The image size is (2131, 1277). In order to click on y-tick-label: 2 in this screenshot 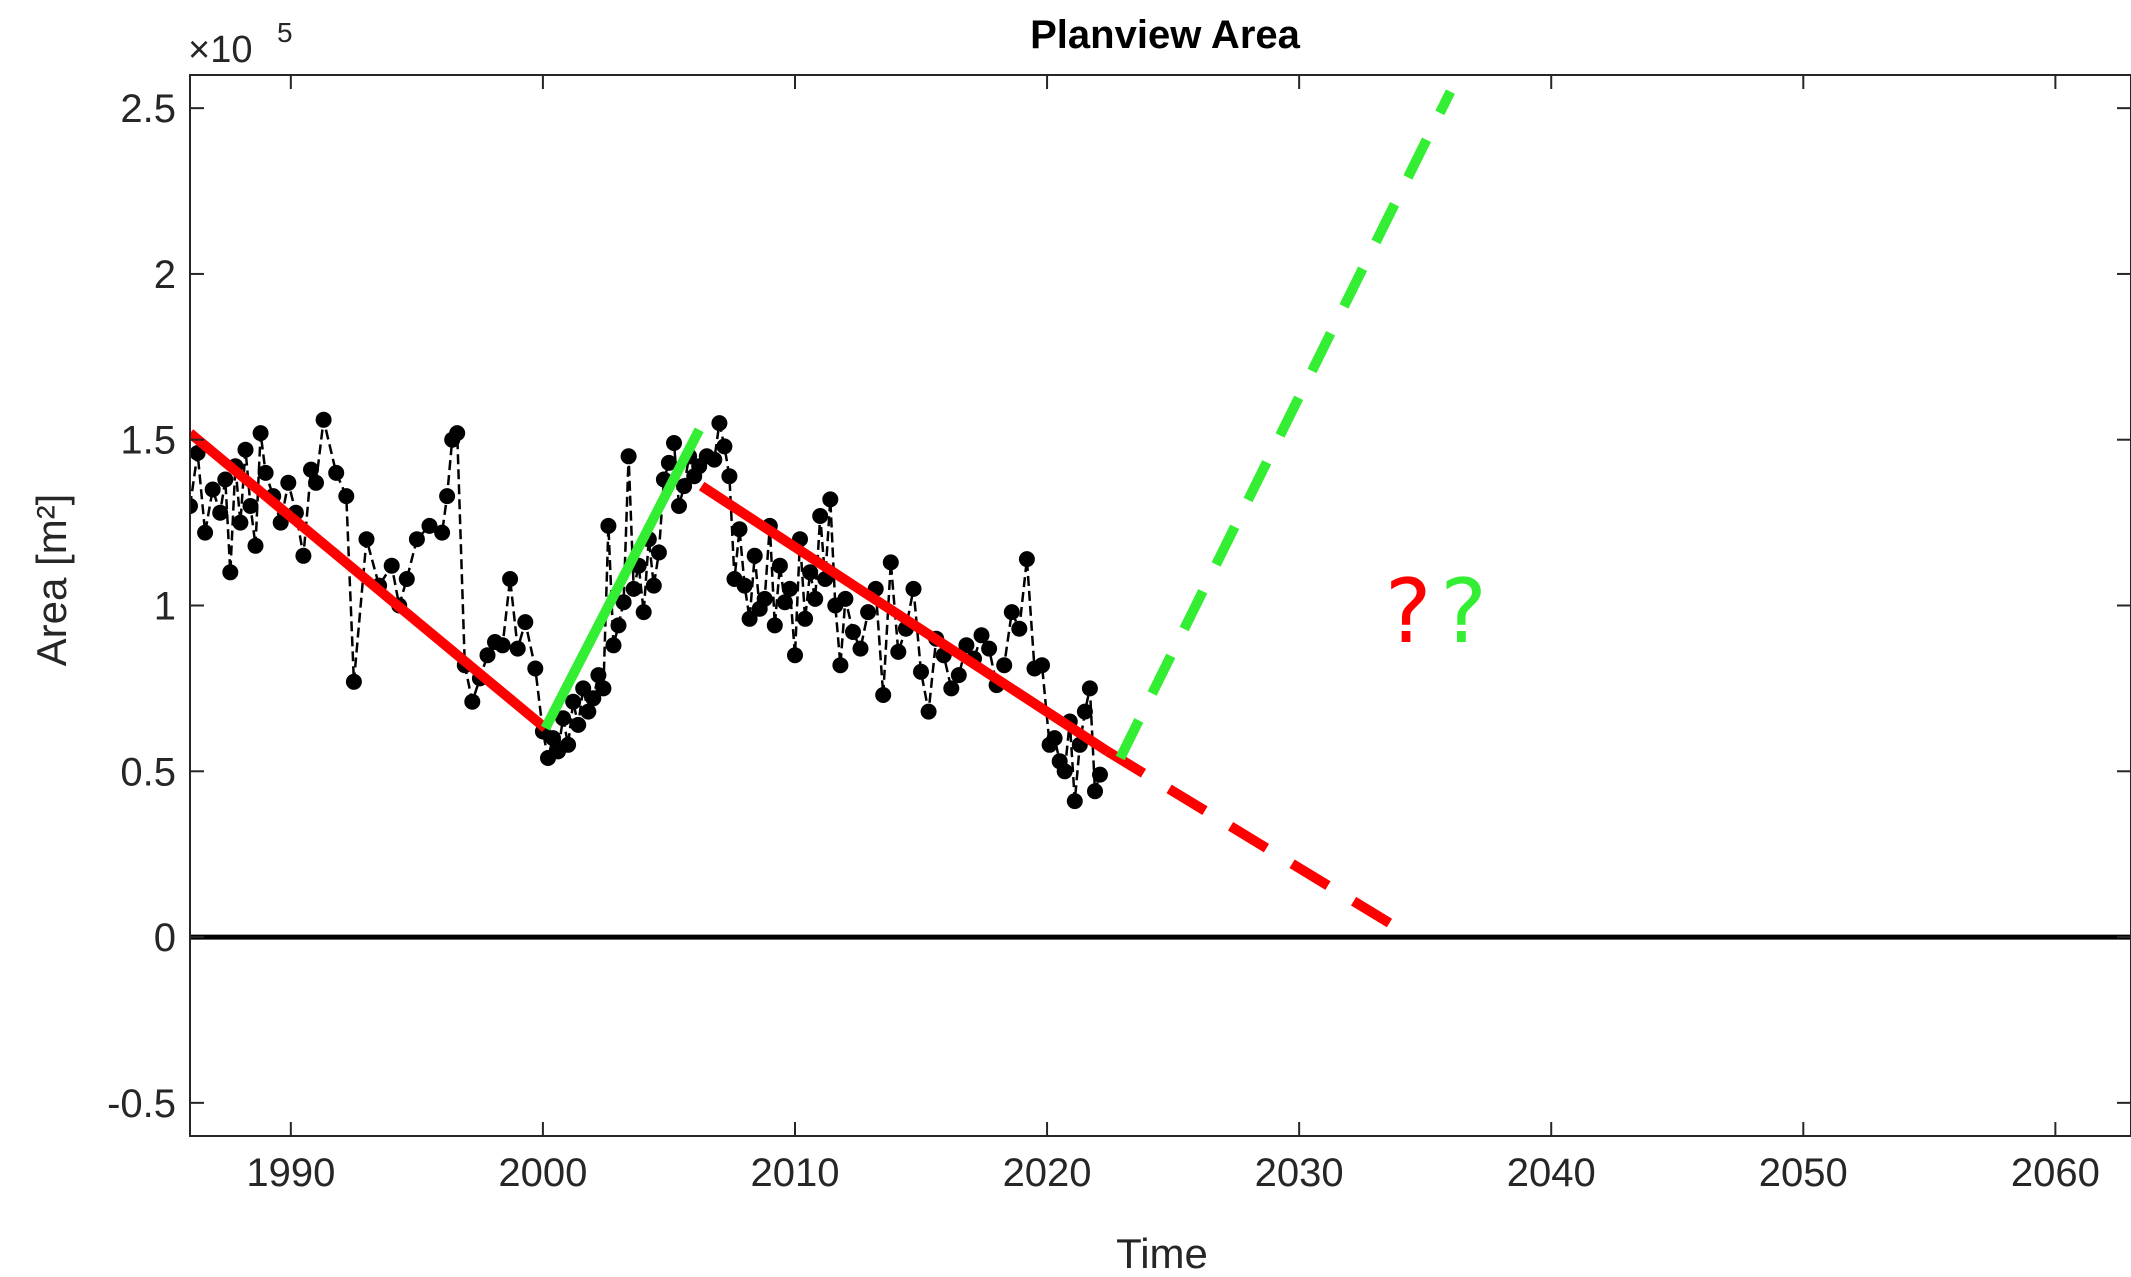, I will do `click(165, 275)`.